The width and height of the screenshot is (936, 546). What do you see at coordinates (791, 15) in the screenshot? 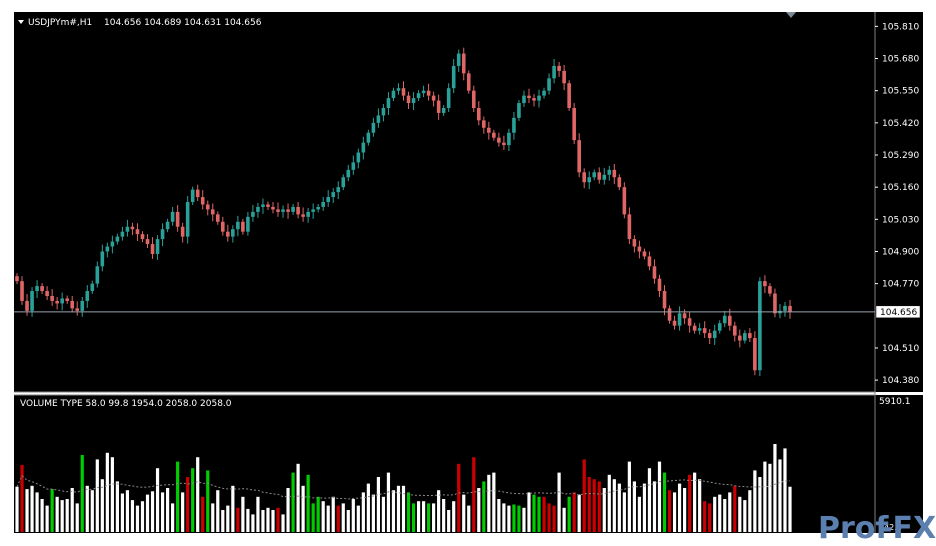
I see `chart-shift-marker-icon` at bounding box center [791, 15].